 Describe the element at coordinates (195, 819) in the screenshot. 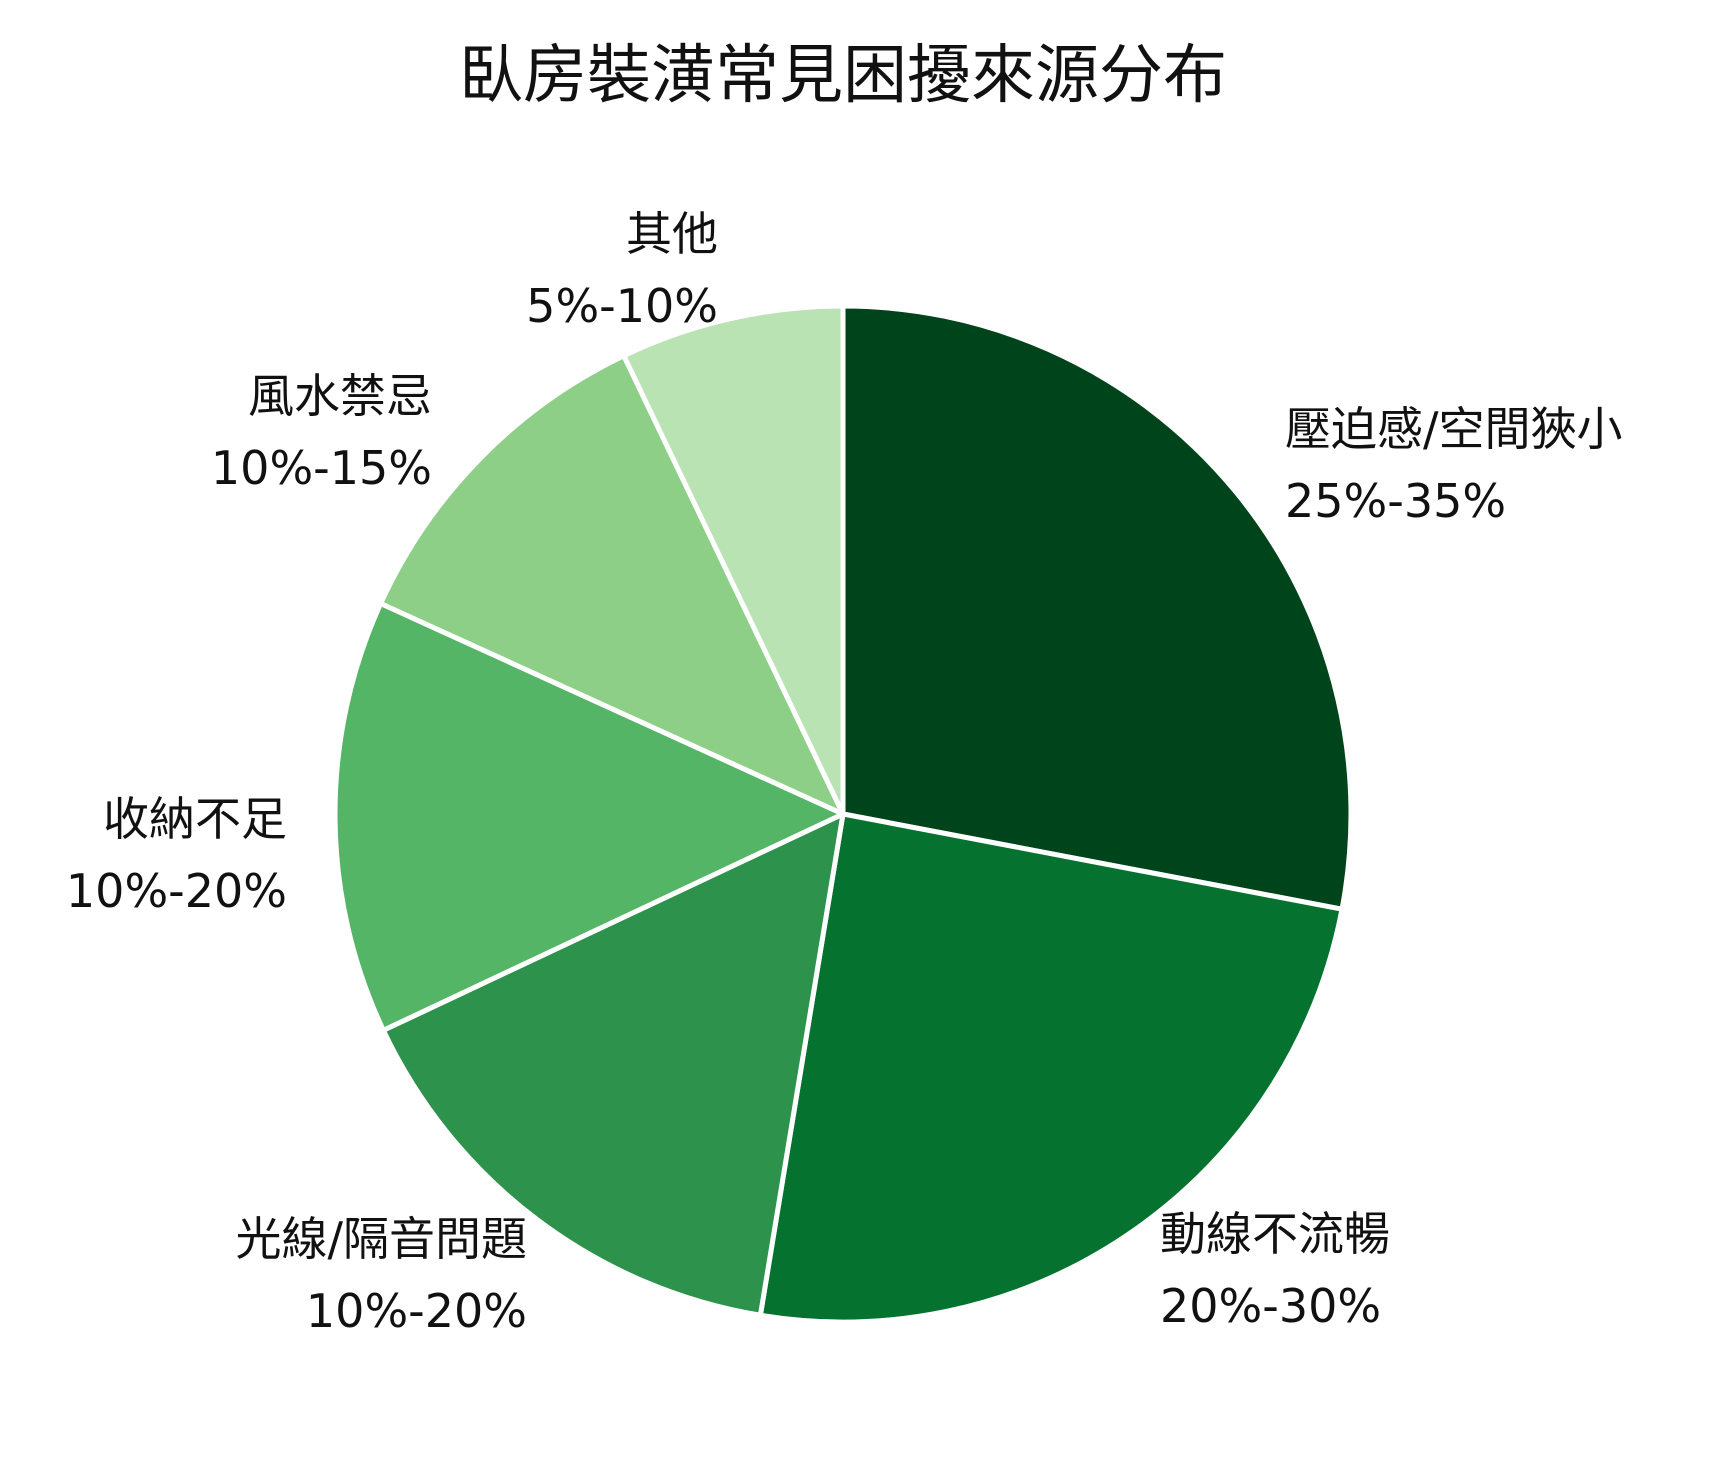

I see `slice-label: 收納不足` at that location.